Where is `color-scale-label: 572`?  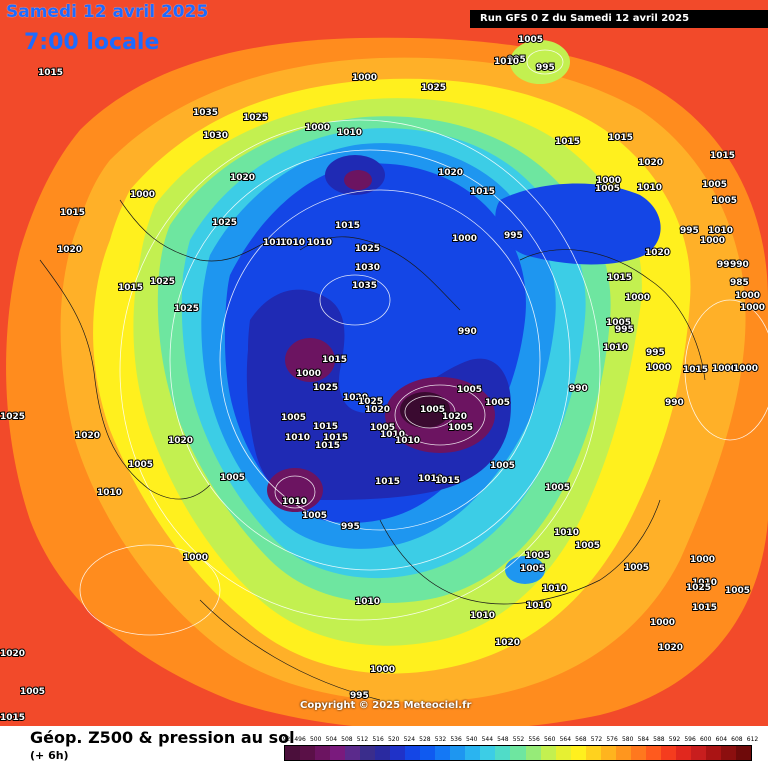
color-scale-label: 572 is located at coordinates (596, 739).